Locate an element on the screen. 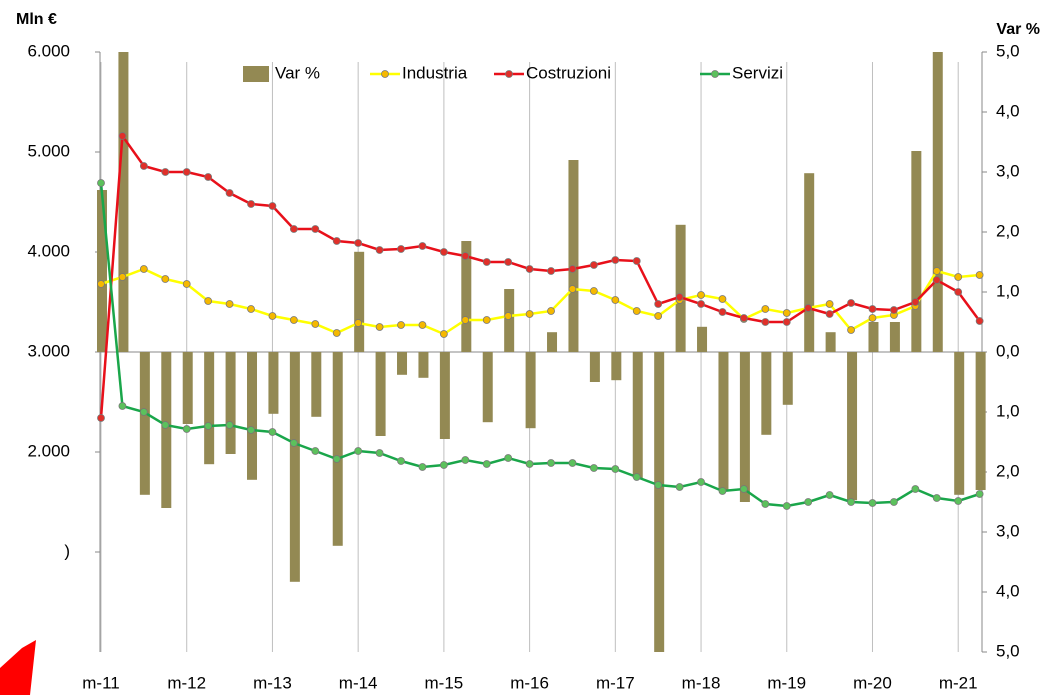 The image size is (1045, 695). x-tick-label: m-19 is located at coordinates (786, 682).